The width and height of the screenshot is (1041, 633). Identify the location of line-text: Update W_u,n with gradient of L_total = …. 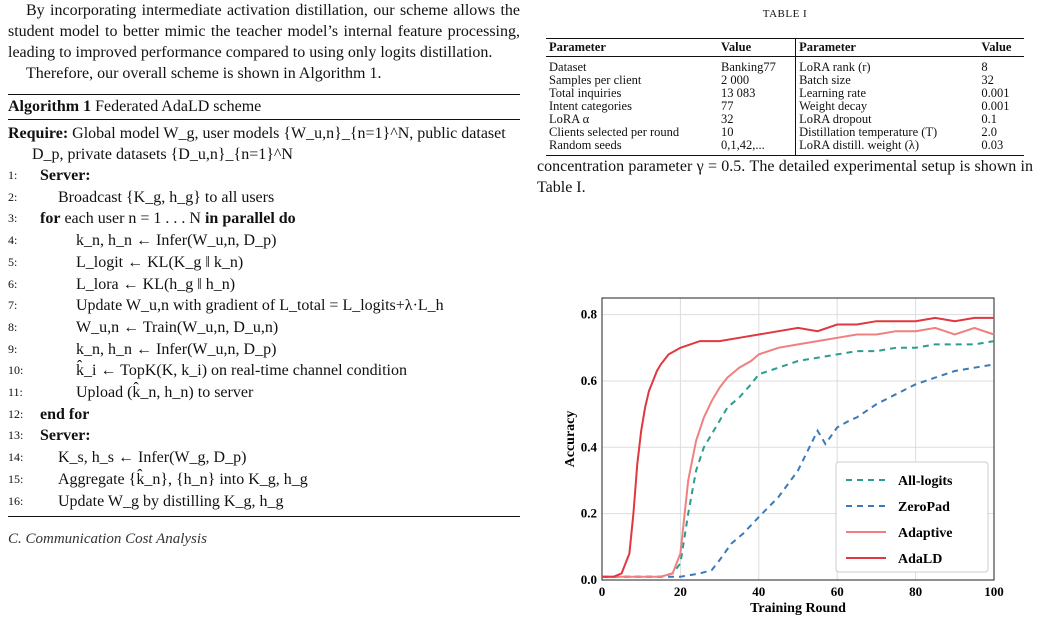
(260, 306).